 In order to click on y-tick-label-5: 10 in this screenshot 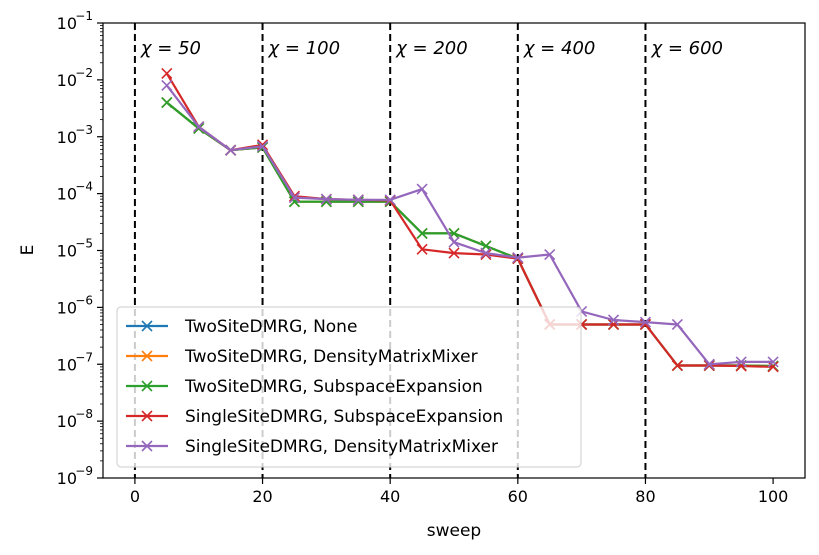, I will do `click(67, 194)`.